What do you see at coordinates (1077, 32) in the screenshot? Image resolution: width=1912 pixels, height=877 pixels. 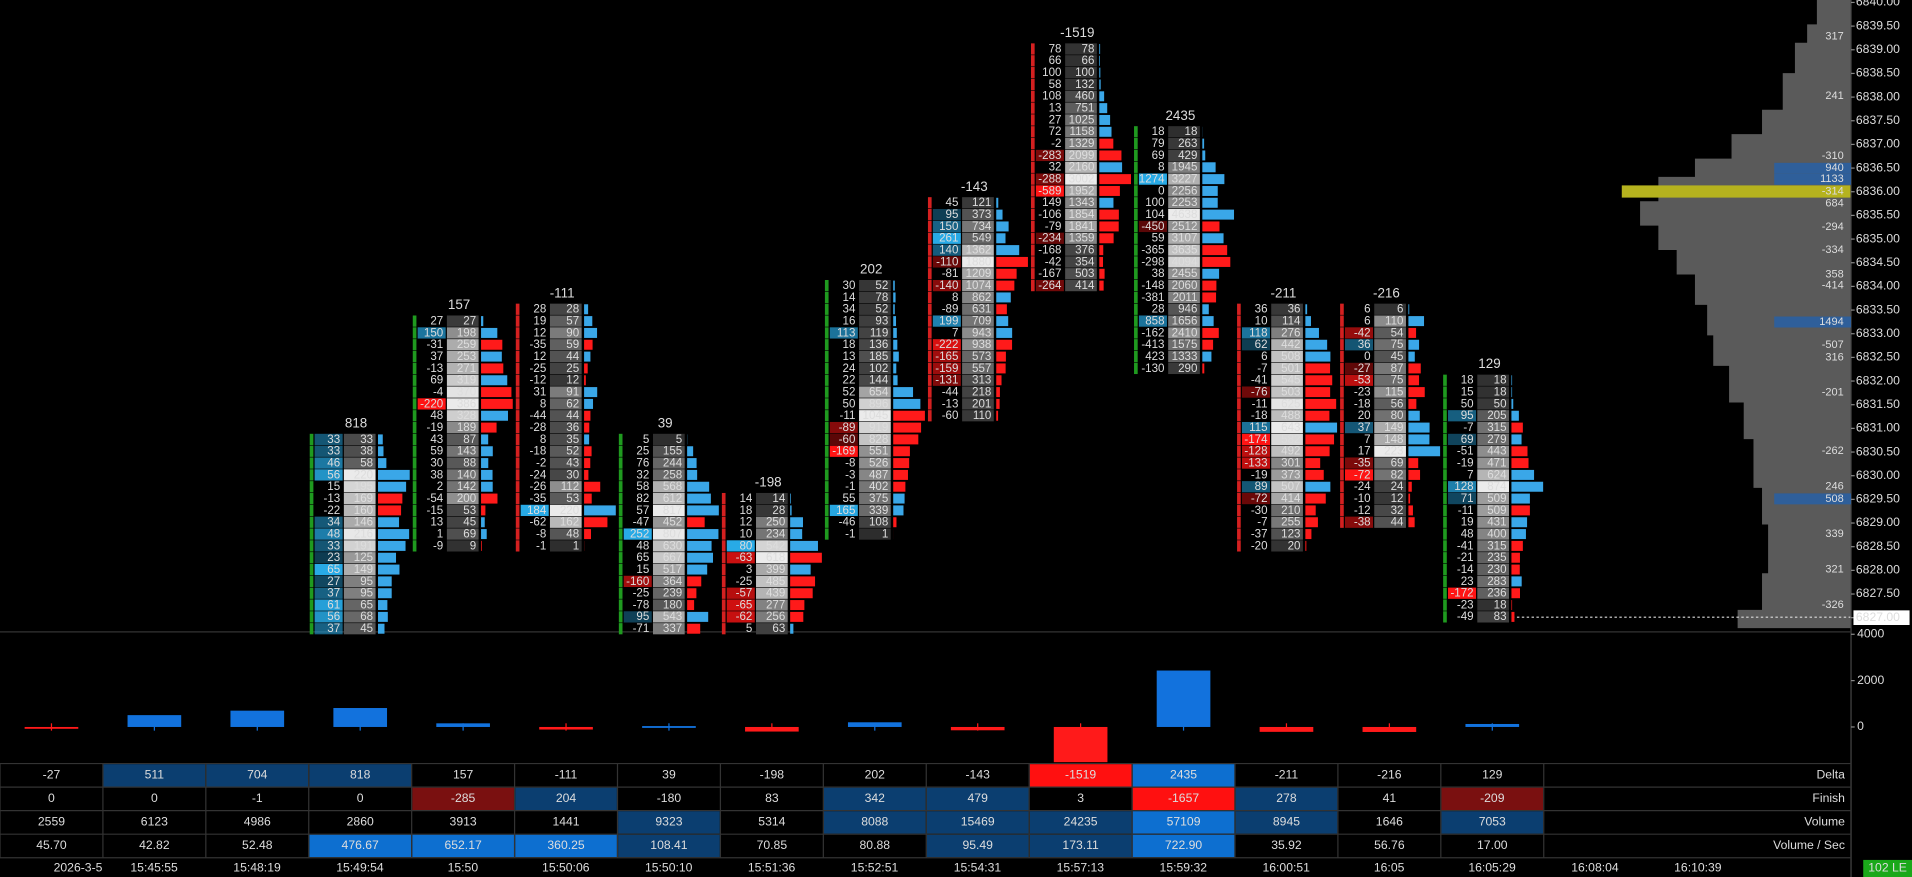 I see `bar-header: -1519` at bounding box center [1077, 32].